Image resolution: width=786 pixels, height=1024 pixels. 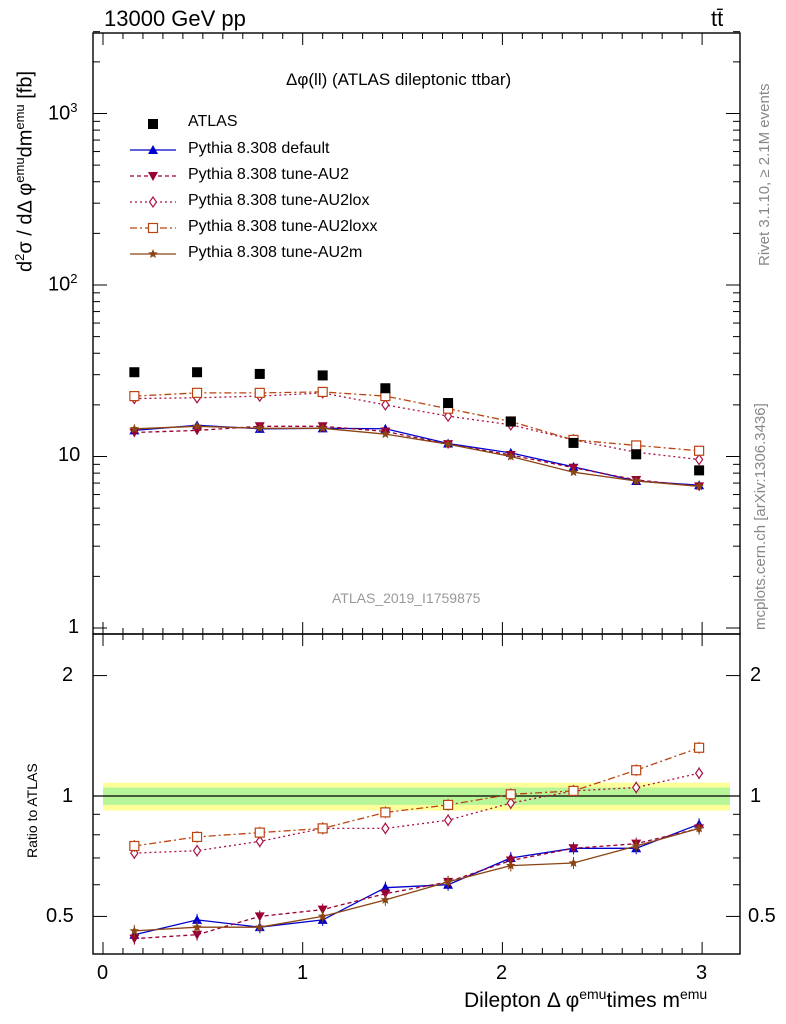 I want to click on legend-label-atlas: ATLAS, so click(x=213, y=121).